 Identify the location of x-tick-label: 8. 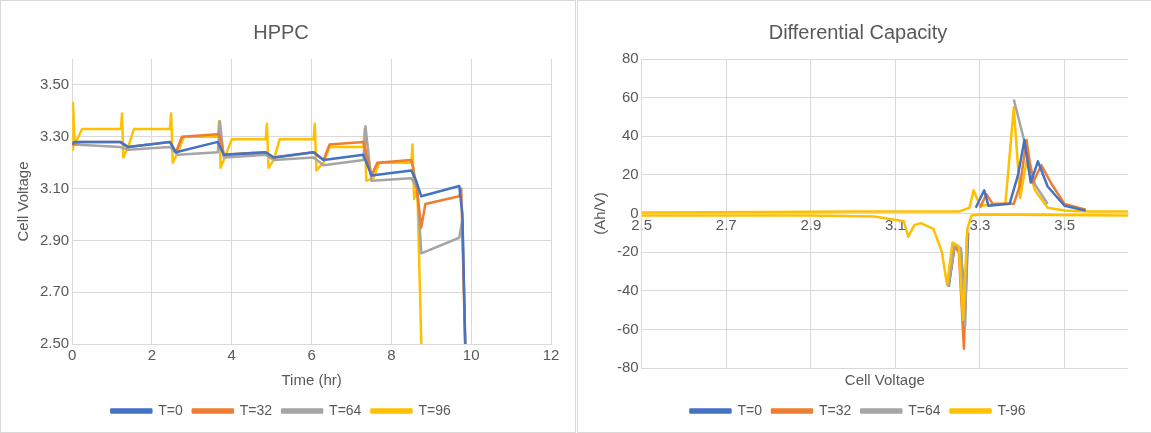
(391, 355).